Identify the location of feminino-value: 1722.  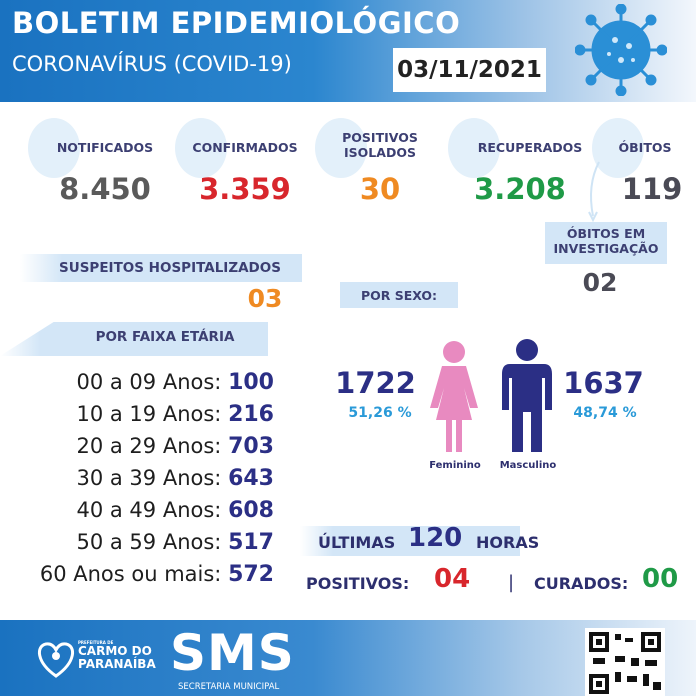
(375, 383).